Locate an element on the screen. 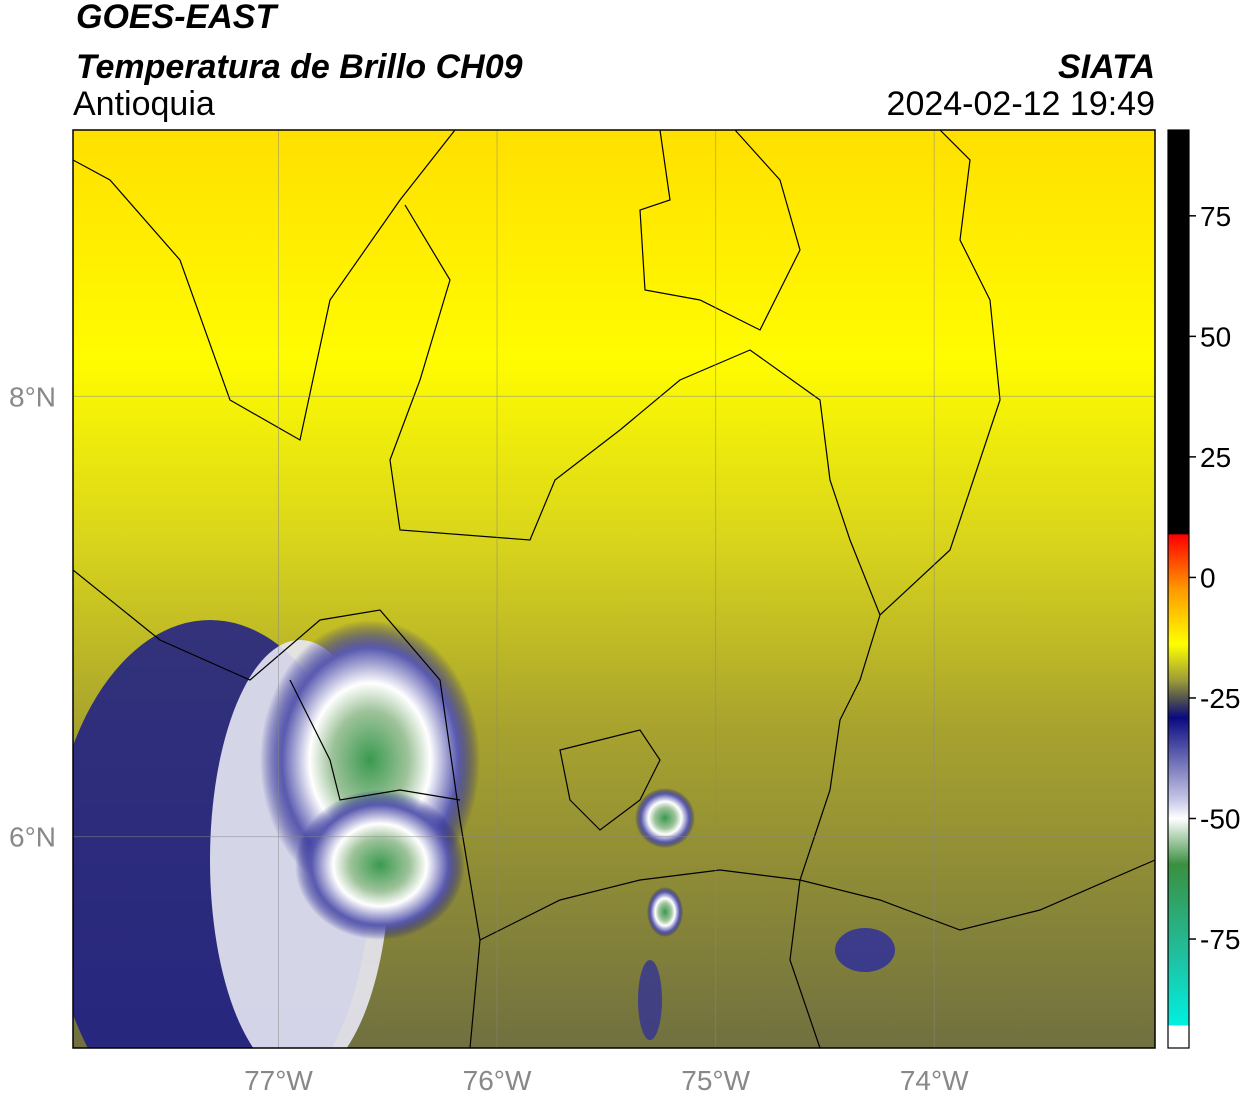 The height and width of the screenshot is (1099, 1252). coastline is located at coordinates (264, 285).